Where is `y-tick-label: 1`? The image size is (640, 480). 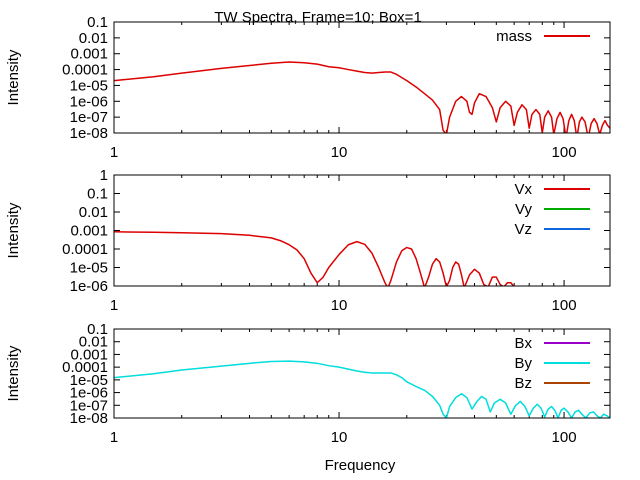
y-tick-label: 1 is located at coordinates (104, 175).